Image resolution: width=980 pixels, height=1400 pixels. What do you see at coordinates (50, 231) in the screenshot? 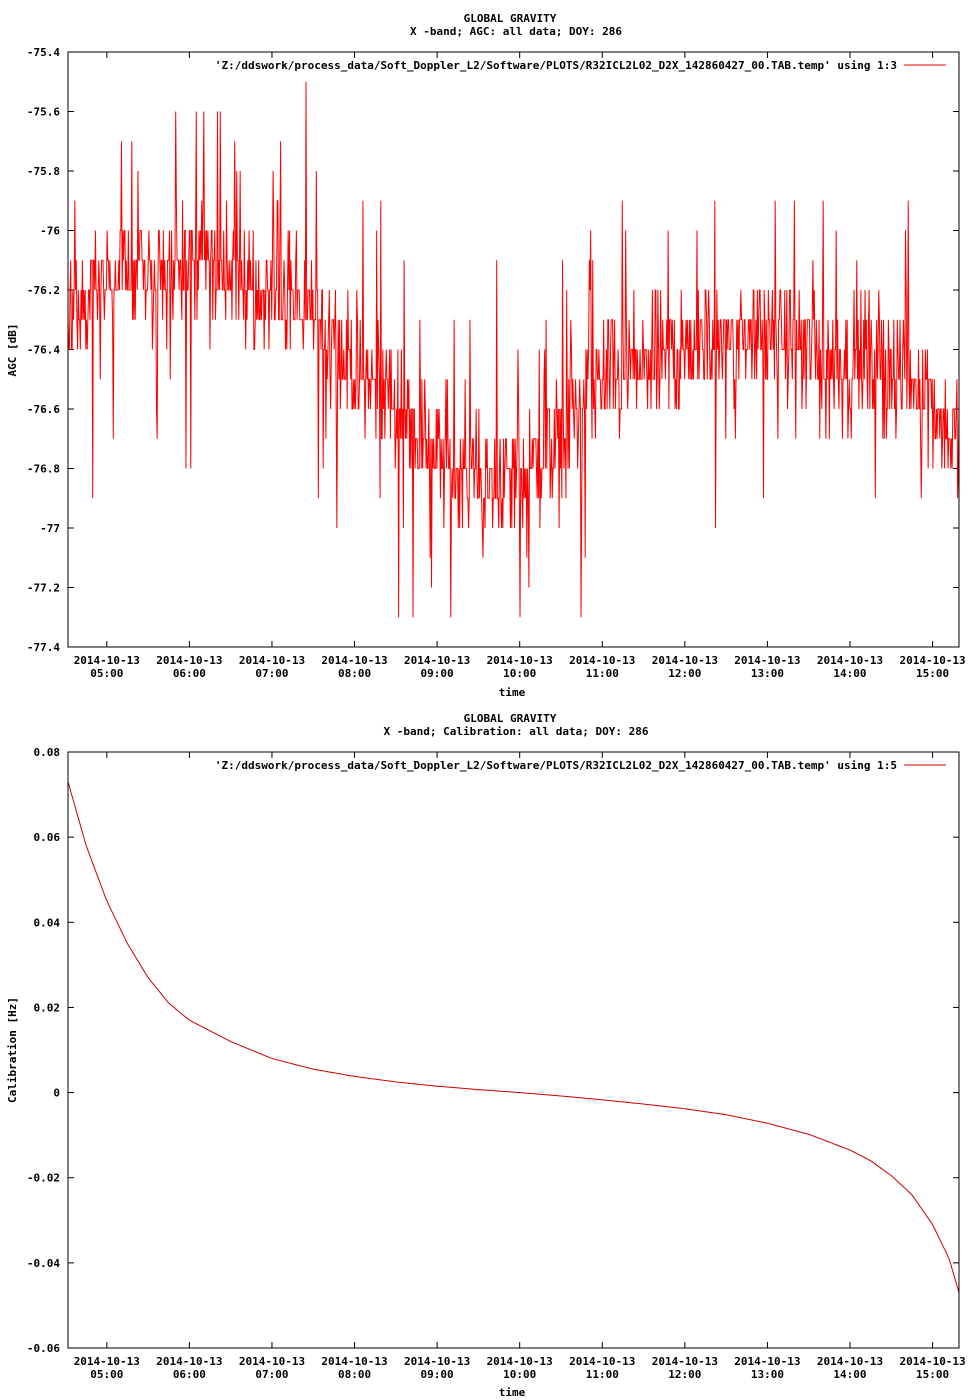
I see `agc-y-tick-label: -76` at bounding box center [50, 231].